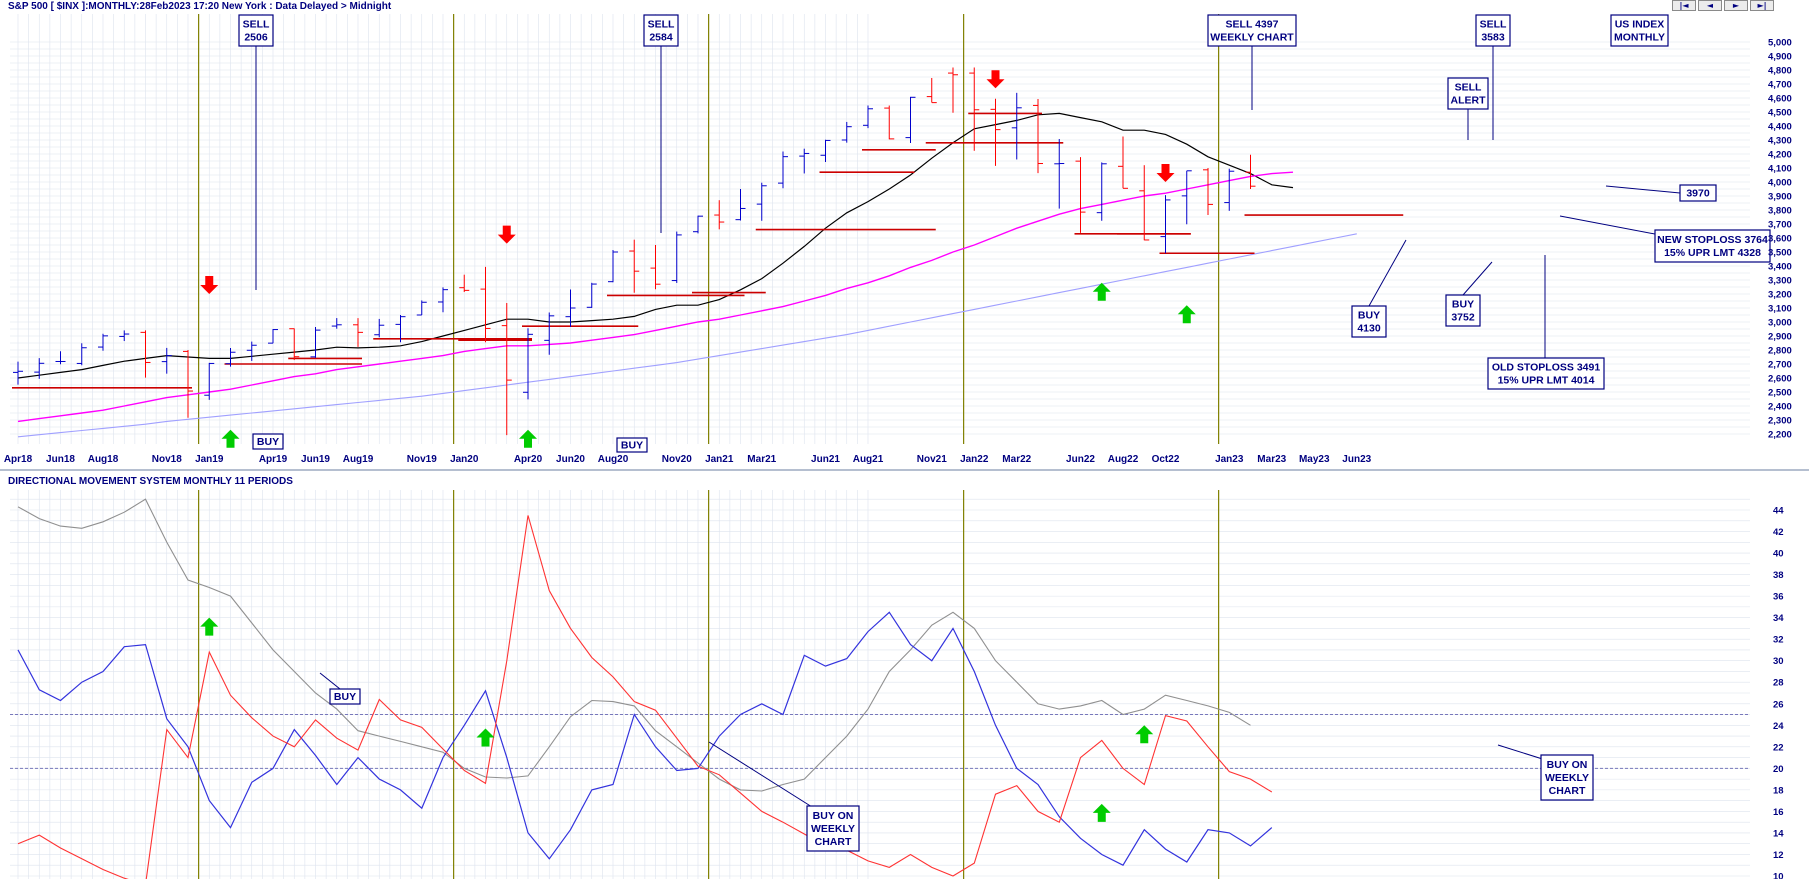 The width and height of the screenshot is (1809, 884). What do you see at coordinates (528, 459) in the screenshot?
I see `x-tick-label: Apr20` at bounding box center [528, 459].